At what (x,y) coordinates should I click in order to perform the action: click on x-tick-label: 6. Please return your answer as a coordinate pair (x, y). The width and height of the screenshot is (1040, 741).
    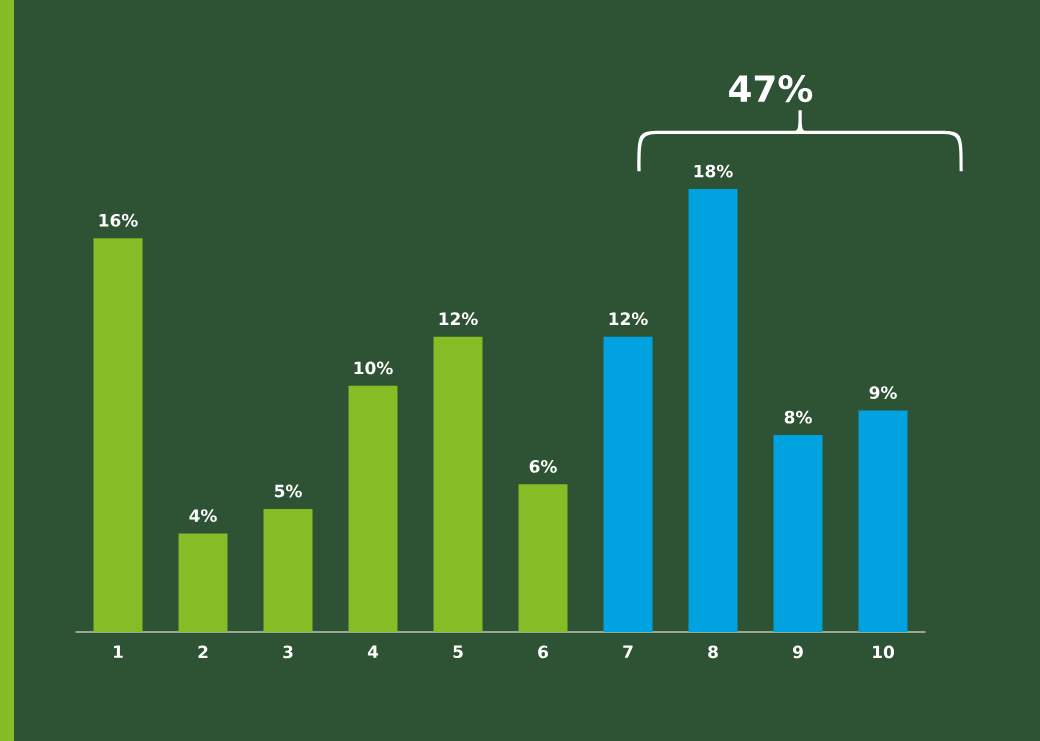
    Looking at the image, I should click on (543, 652).